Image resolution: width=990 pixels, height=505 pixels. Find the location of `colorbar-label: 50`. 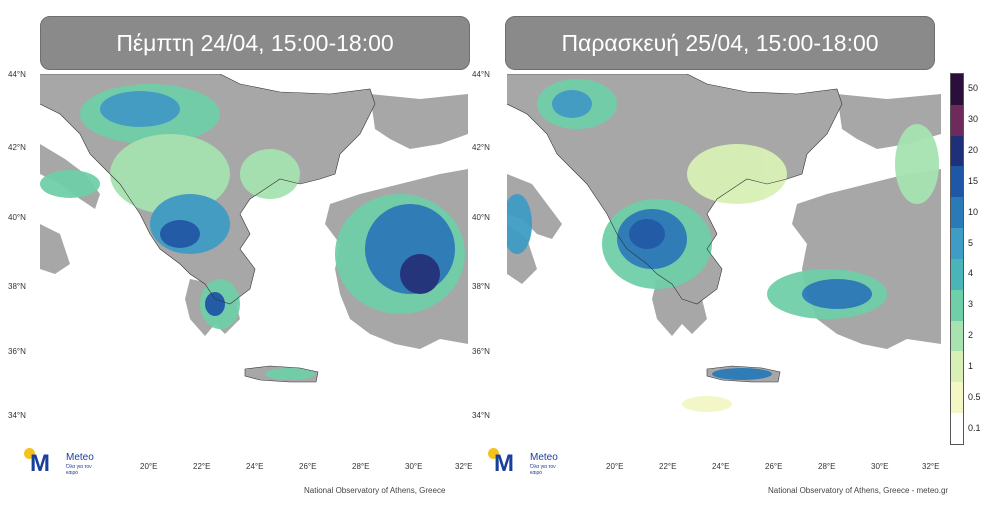

colorbar-label: 50 is located at coordinates (973, 88).